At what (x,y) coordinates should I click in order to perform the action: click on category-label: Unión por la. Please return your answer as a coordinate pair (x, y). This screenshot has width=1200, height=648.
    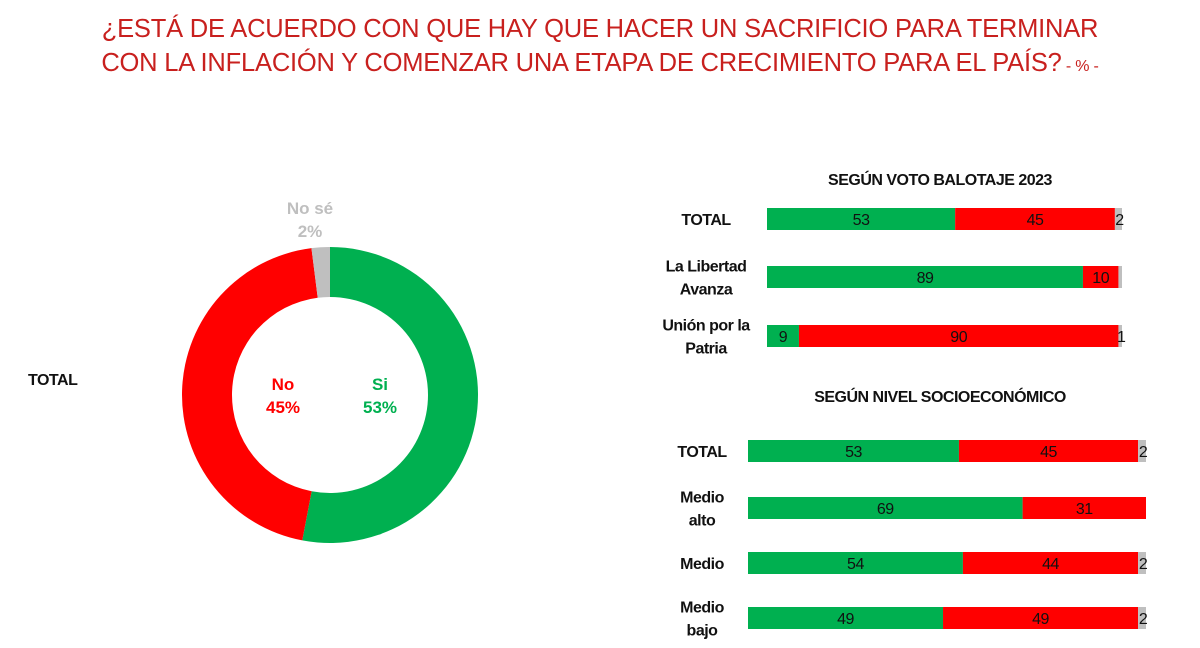
    Looking at the image, I should click on (706, 326).